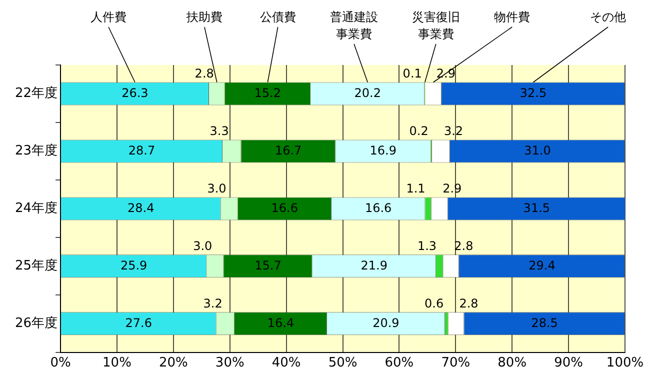 Image resolution: width=653 pixels, height=382 pixels. Describe the element at coordinates (108, 17) in the screenshot. I see `text: 人件費` at that location.